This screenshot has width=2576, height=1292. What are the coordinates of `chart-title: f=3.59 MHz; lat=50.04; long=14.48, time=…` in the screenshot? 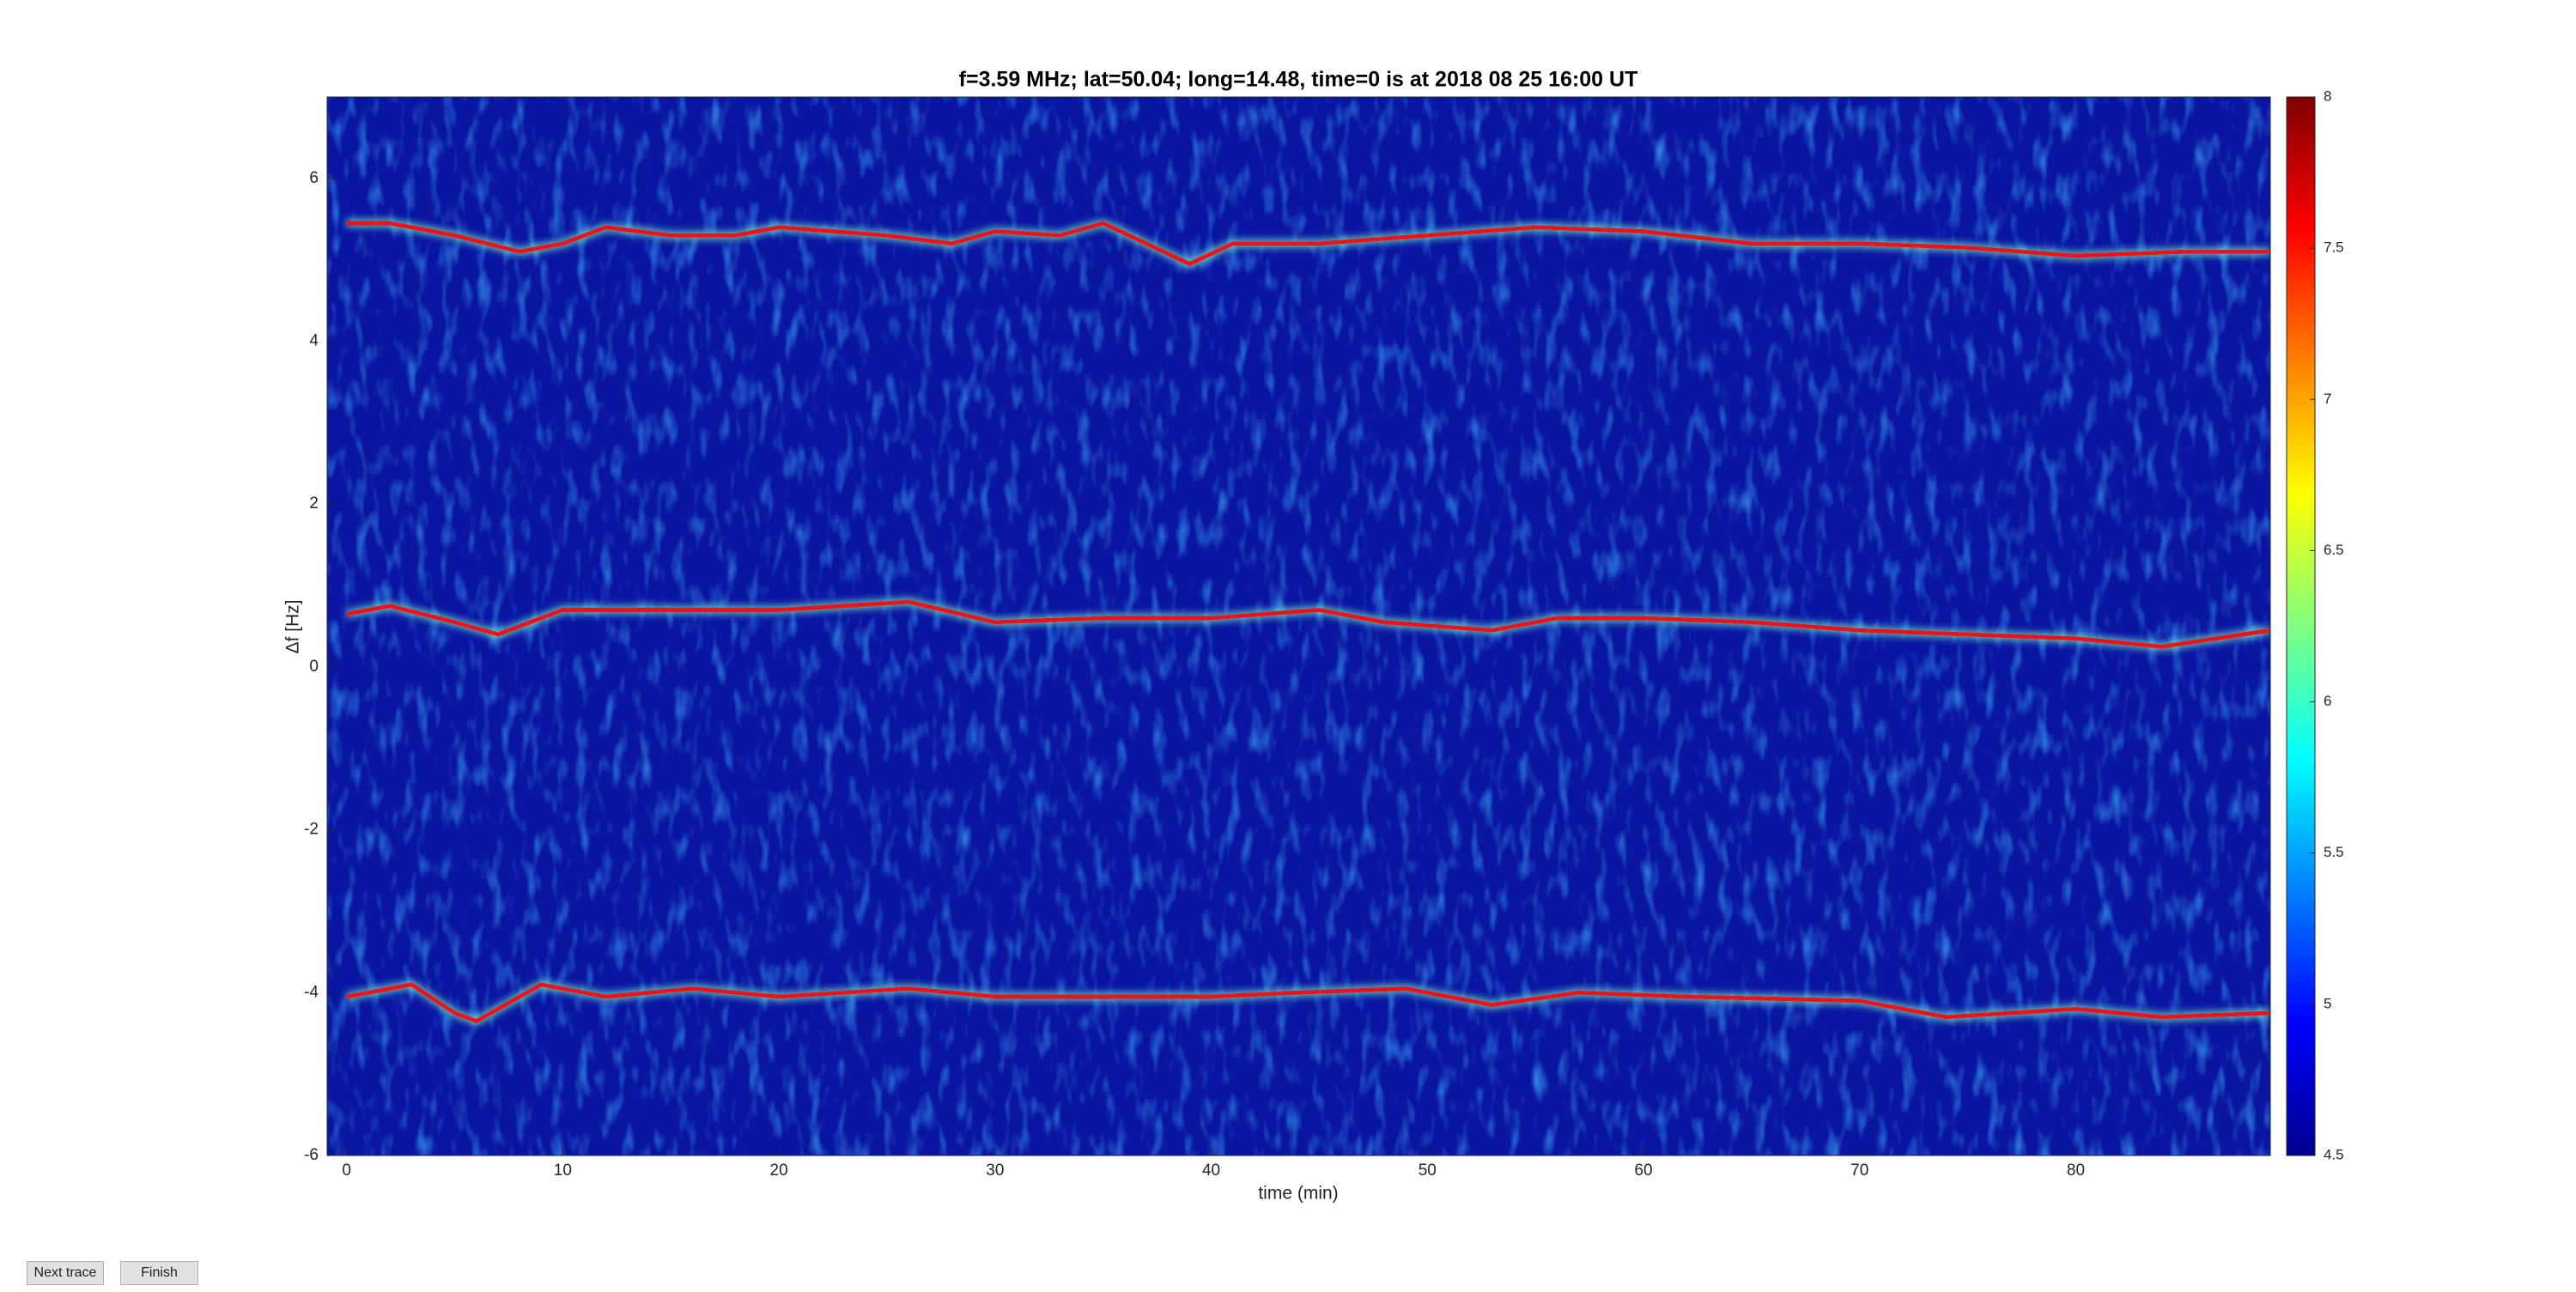 It's located at (1298, 80).